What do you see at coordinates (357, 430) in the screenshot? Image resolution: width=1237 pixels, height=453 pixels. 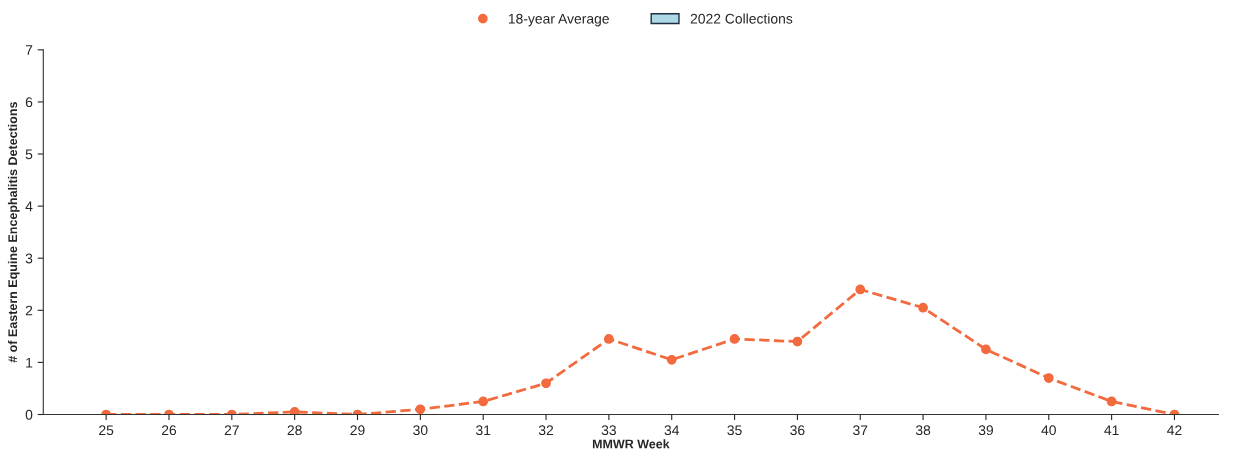 I see `x-tick-label: 29` at bounding box center [357, 430].